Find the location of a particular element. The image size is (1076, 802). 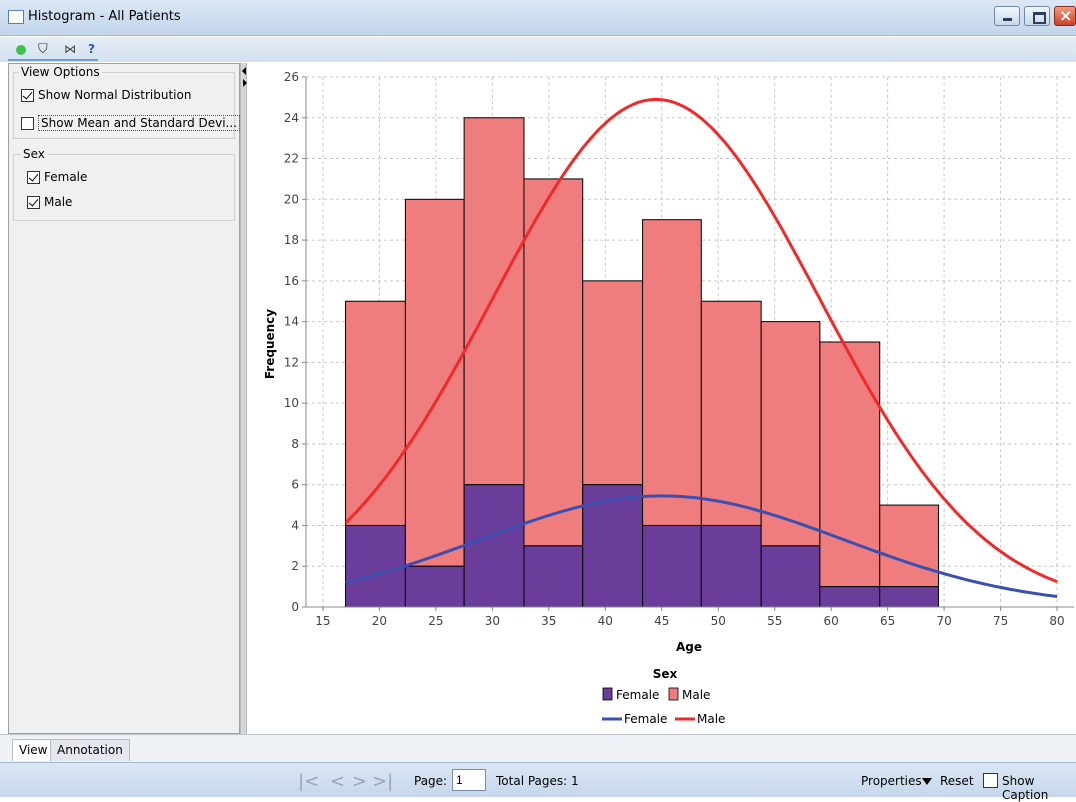

x-axis-label: Age is located at coordinates (689, 647).